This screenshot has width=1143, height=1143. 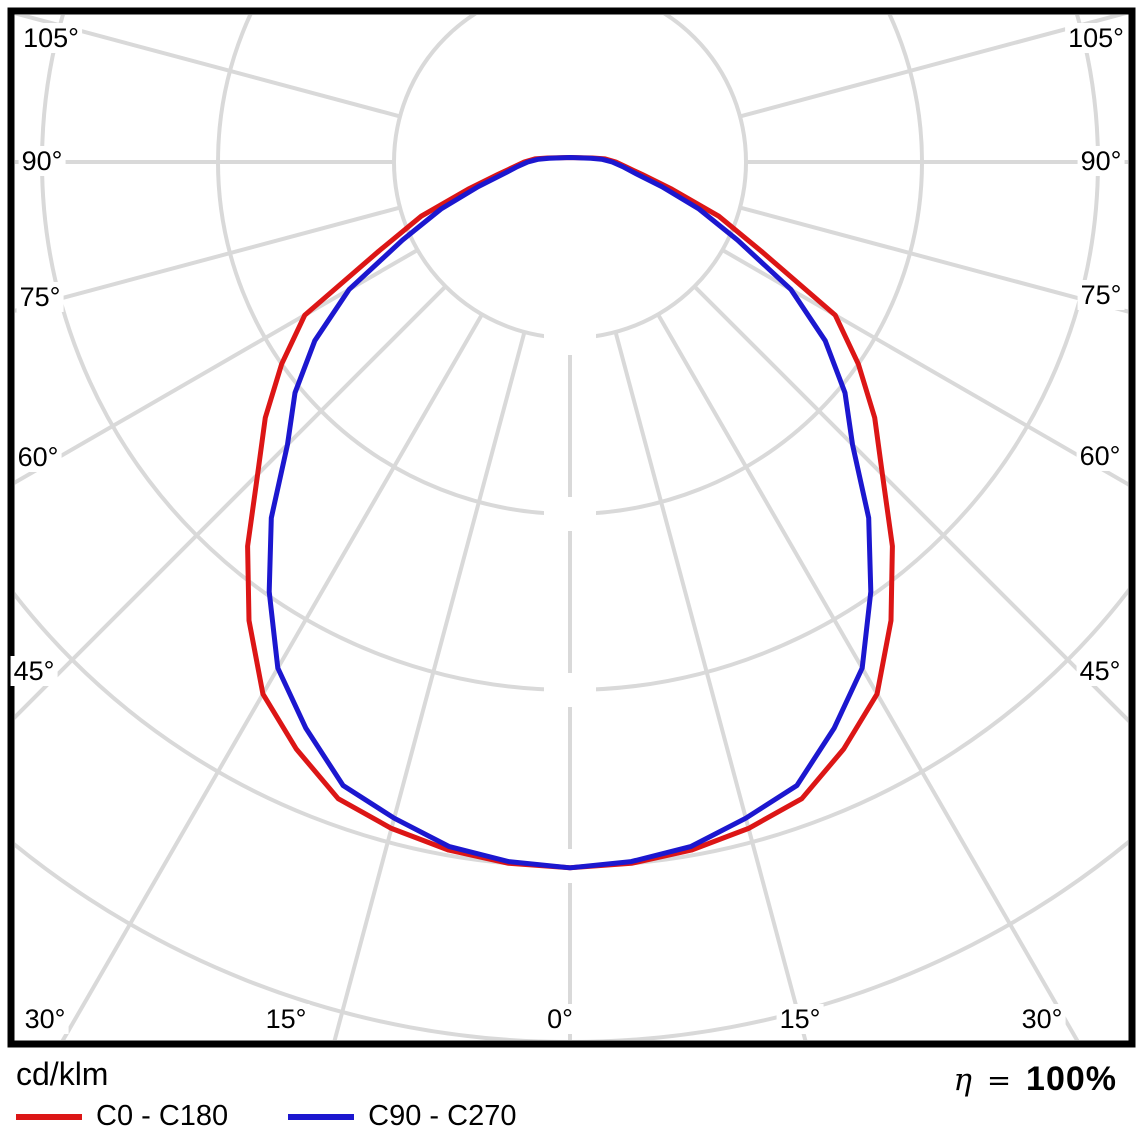 What do you see at coordinates (49, 1116) in the screenshot?
I see `red-line-swatch` at bounding box center [49, 1116].